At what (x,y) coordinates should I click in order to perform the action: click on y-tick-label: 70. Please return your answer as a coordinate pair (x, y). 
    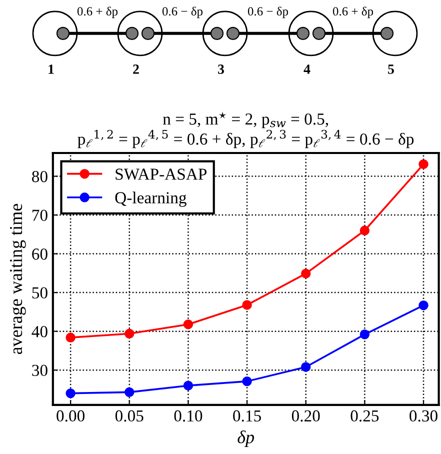
    Looking at the image, I should click on (40, 215).